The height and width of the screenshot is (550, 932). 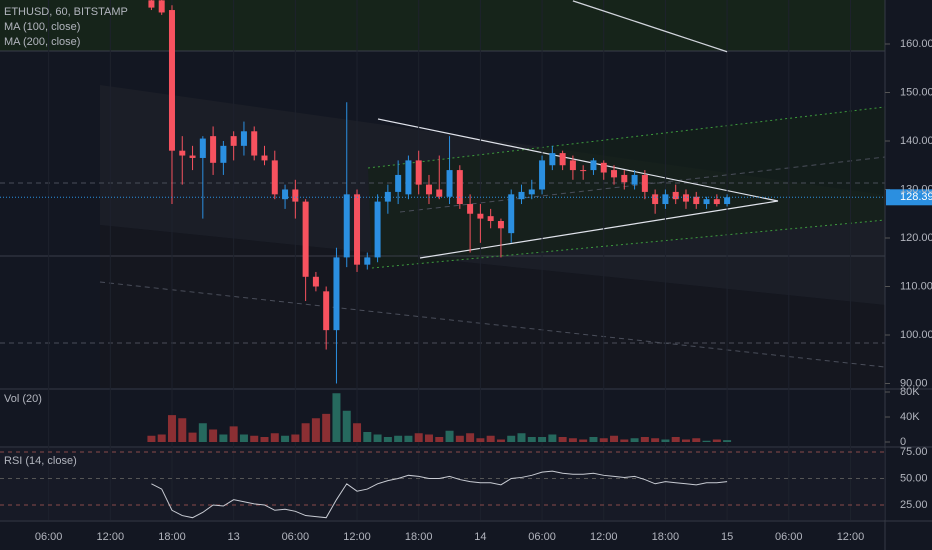 What do you see at coordinates (916, 286) in the screenshot?
I see `y-tick-label: 110.00` at bounding box center [916, 286].